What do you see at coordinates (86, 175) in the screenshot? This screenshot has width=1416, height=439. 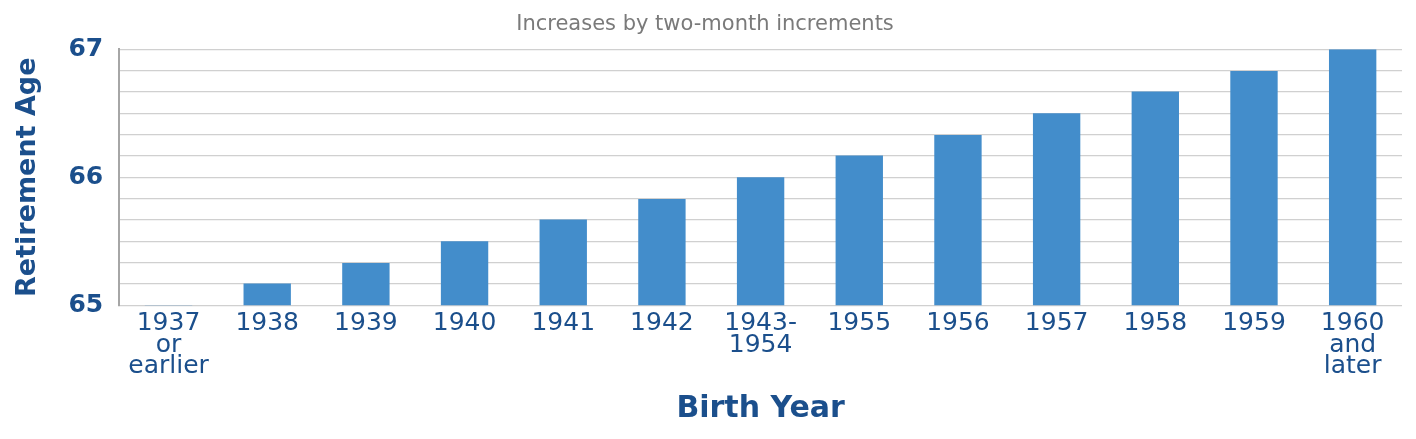 I see `y-tick-label: 66` at bounding box center [86, 175].